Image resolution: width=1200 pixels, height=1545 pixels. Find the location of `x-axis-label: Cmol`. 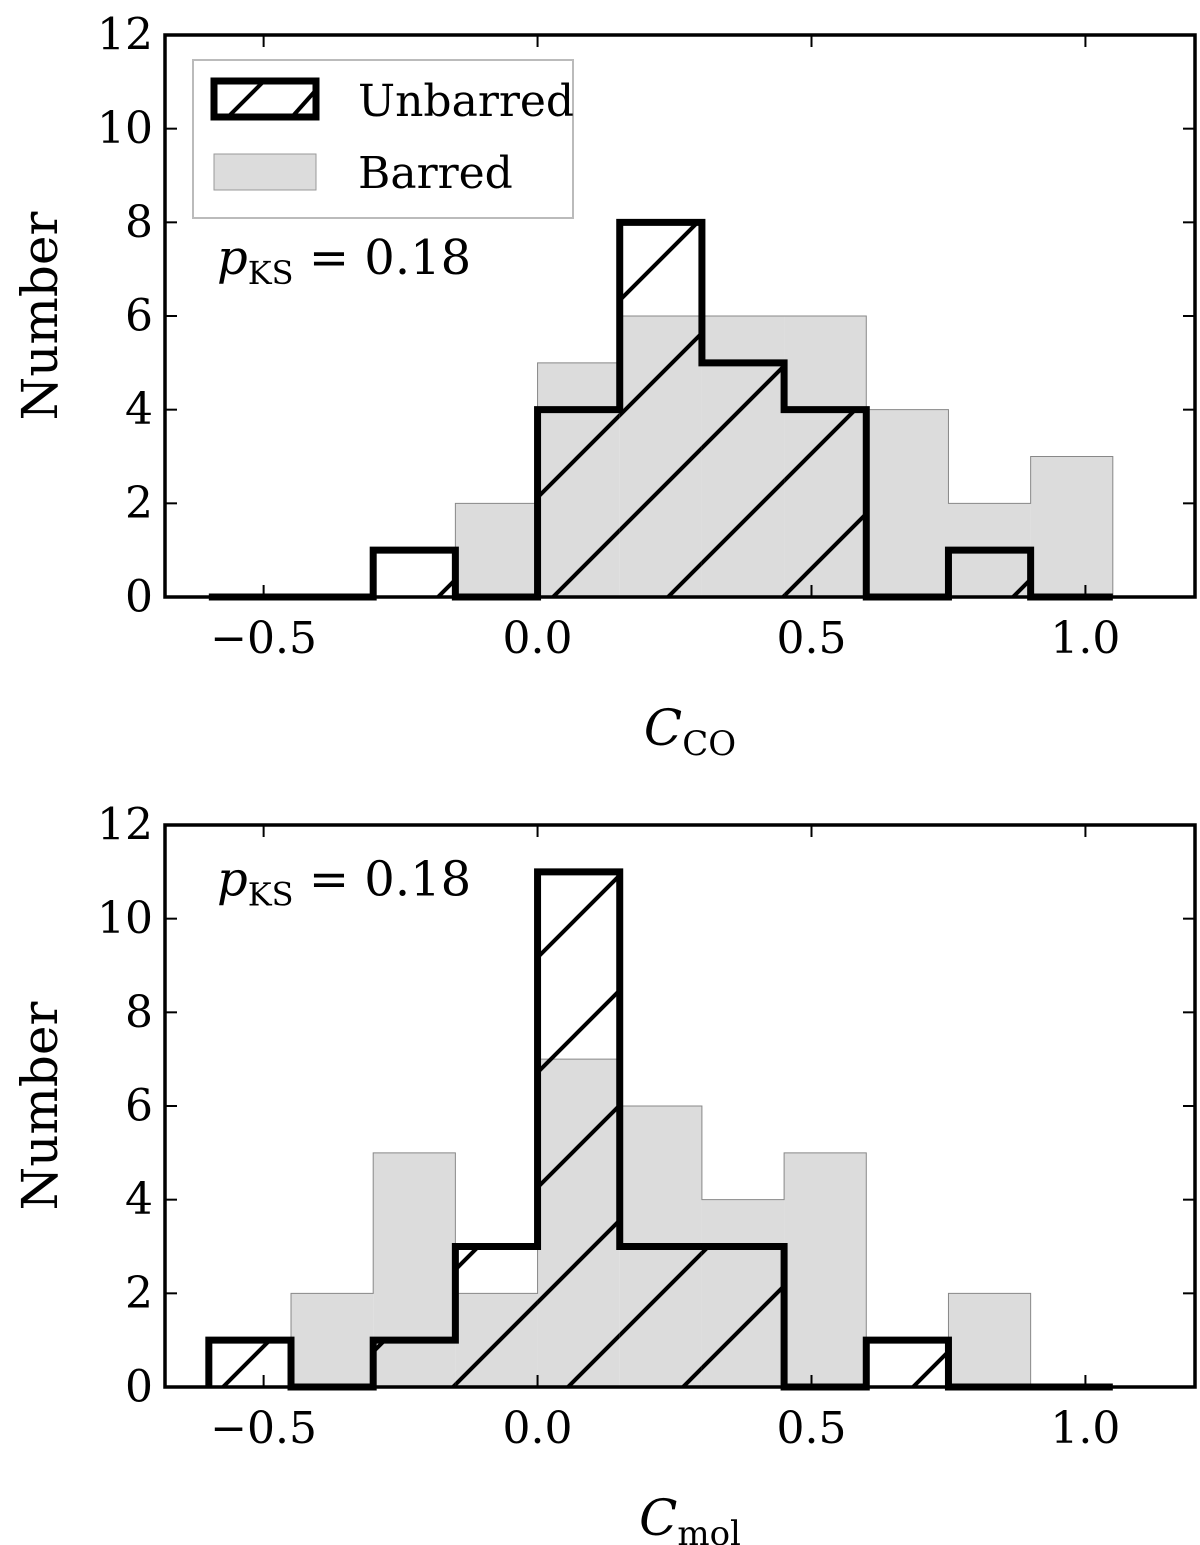

x-axis-label: Cmol is located at coordinates (690, 1517).